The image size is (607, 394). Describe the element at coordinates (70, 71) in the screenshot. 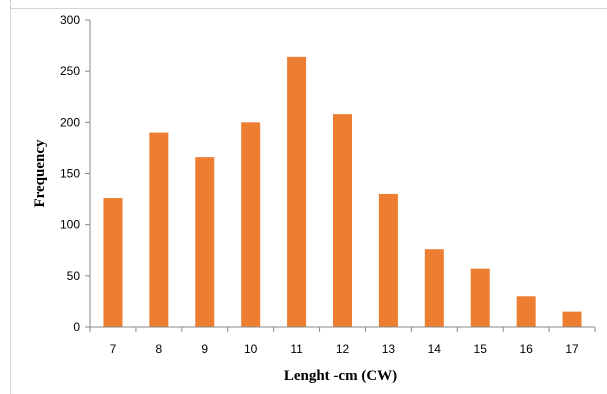

I see `y-tick-label: 250` at that location.